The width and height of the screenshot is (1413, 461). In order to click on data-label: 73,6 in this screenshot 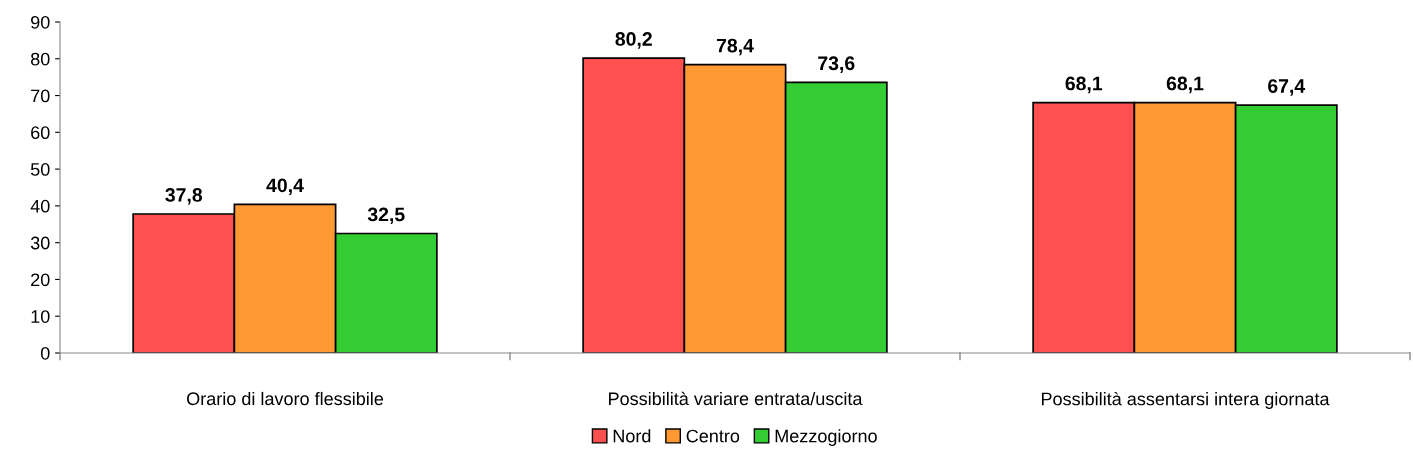, I will do `click(836, 64)`.